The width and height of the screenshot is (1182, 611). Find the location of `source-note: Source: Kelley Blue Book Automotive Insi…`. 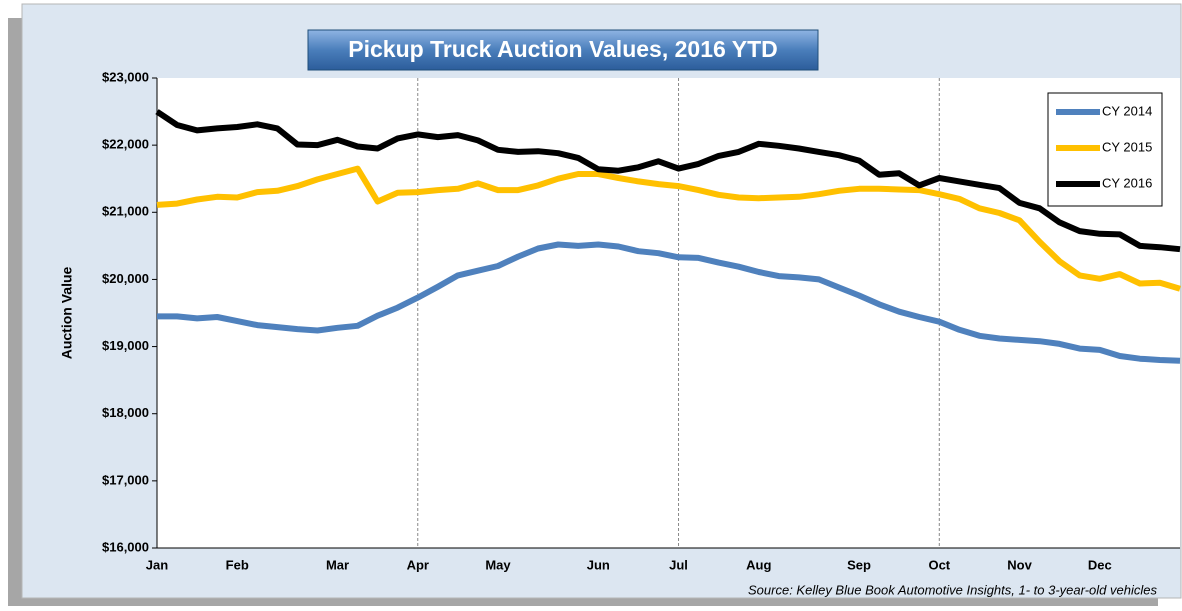

source-note: Source: Kelley Blue Book Automotive Insi… is located at coordinates (952, 589).